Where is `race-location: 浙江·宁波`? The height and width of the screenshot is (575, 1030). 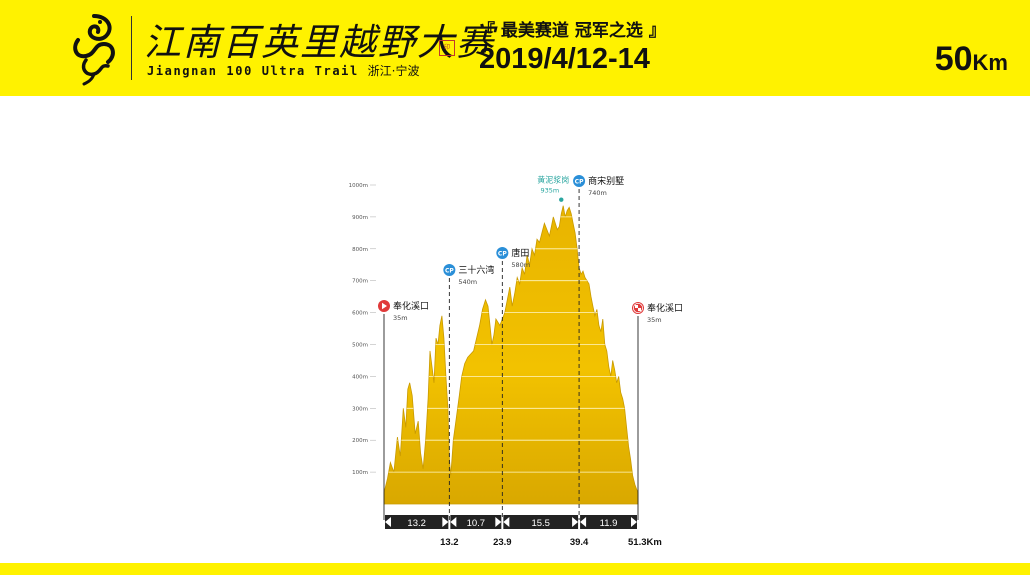
race-location: 浙江·宁波 is located at coordinates (393, 71).